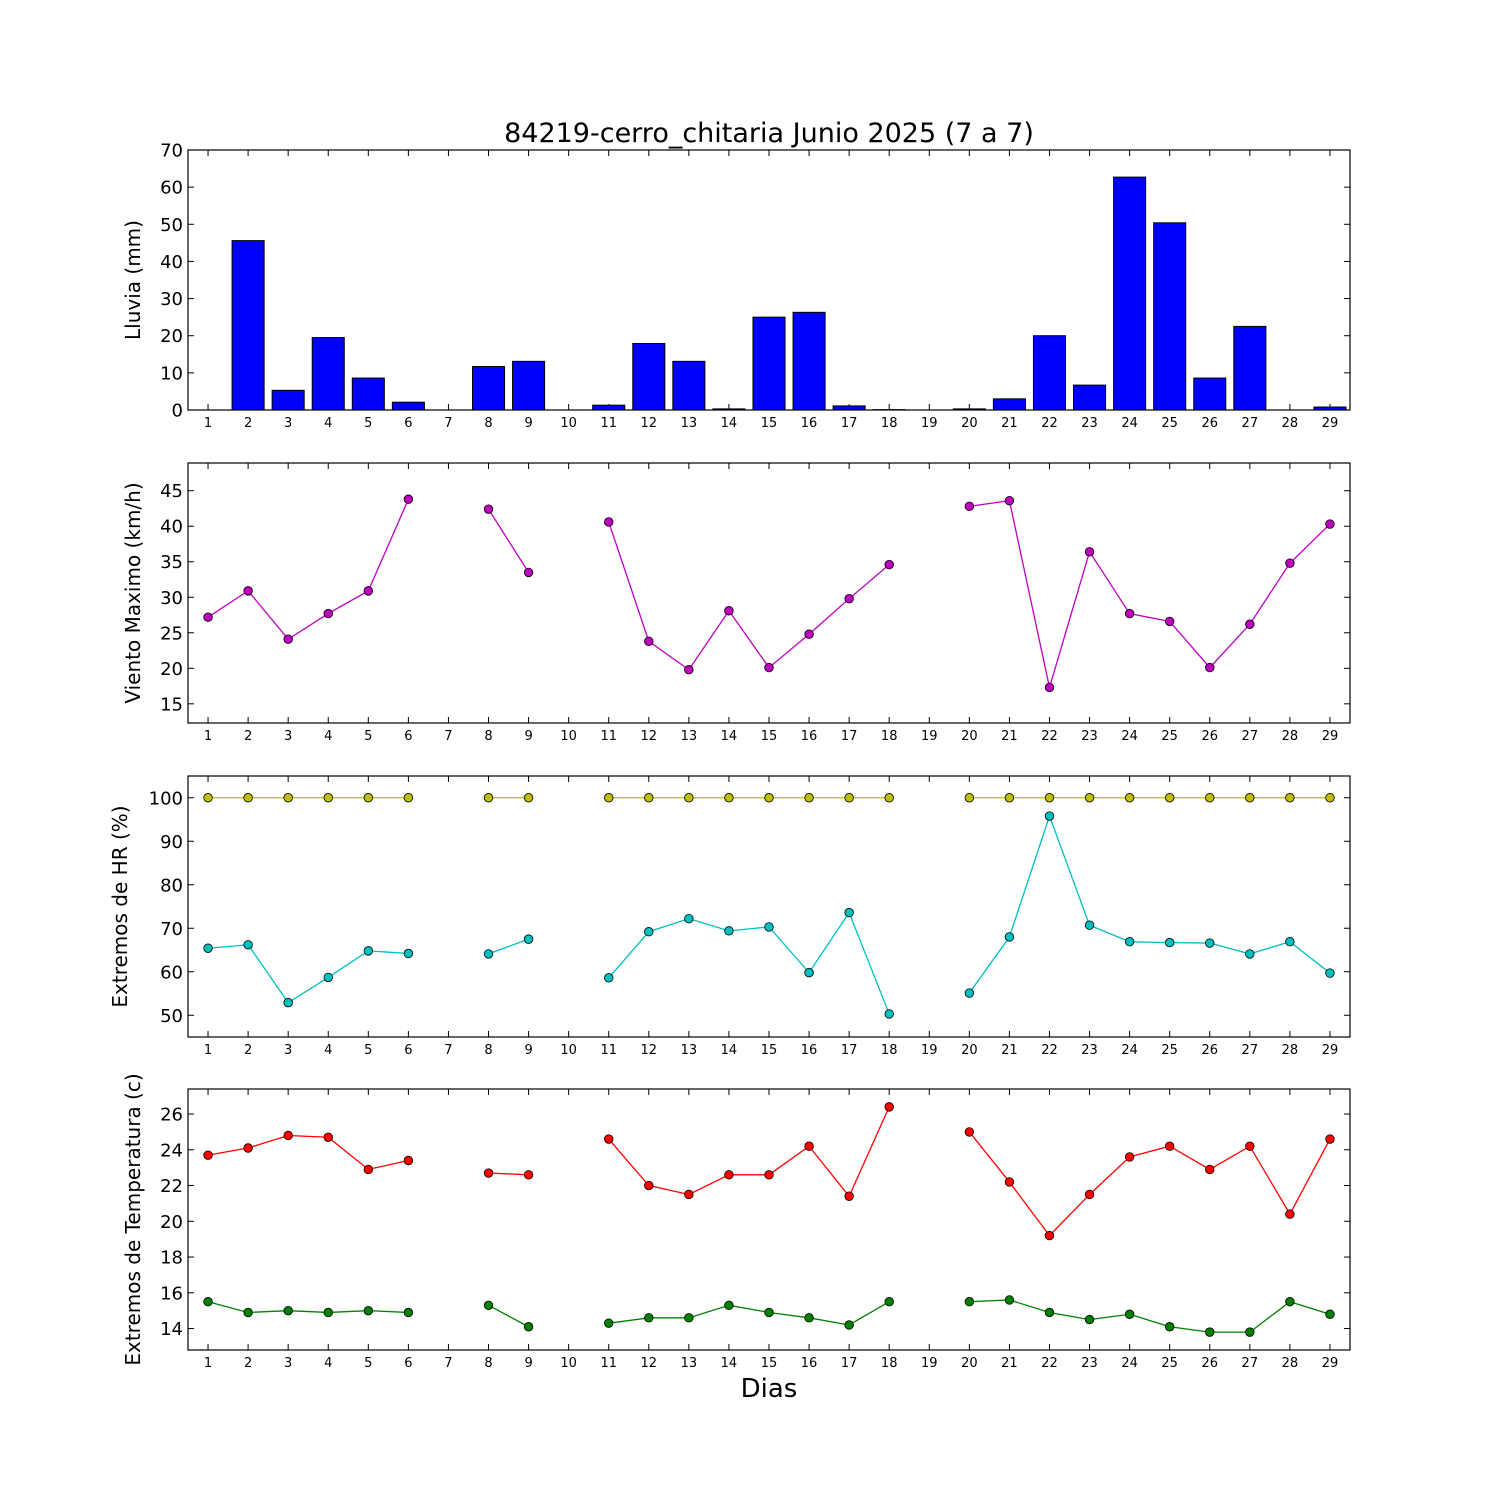  Describe the element at coordinates (1290, 736) in the screenshot. I see `x-tick-label: 28` at that location.